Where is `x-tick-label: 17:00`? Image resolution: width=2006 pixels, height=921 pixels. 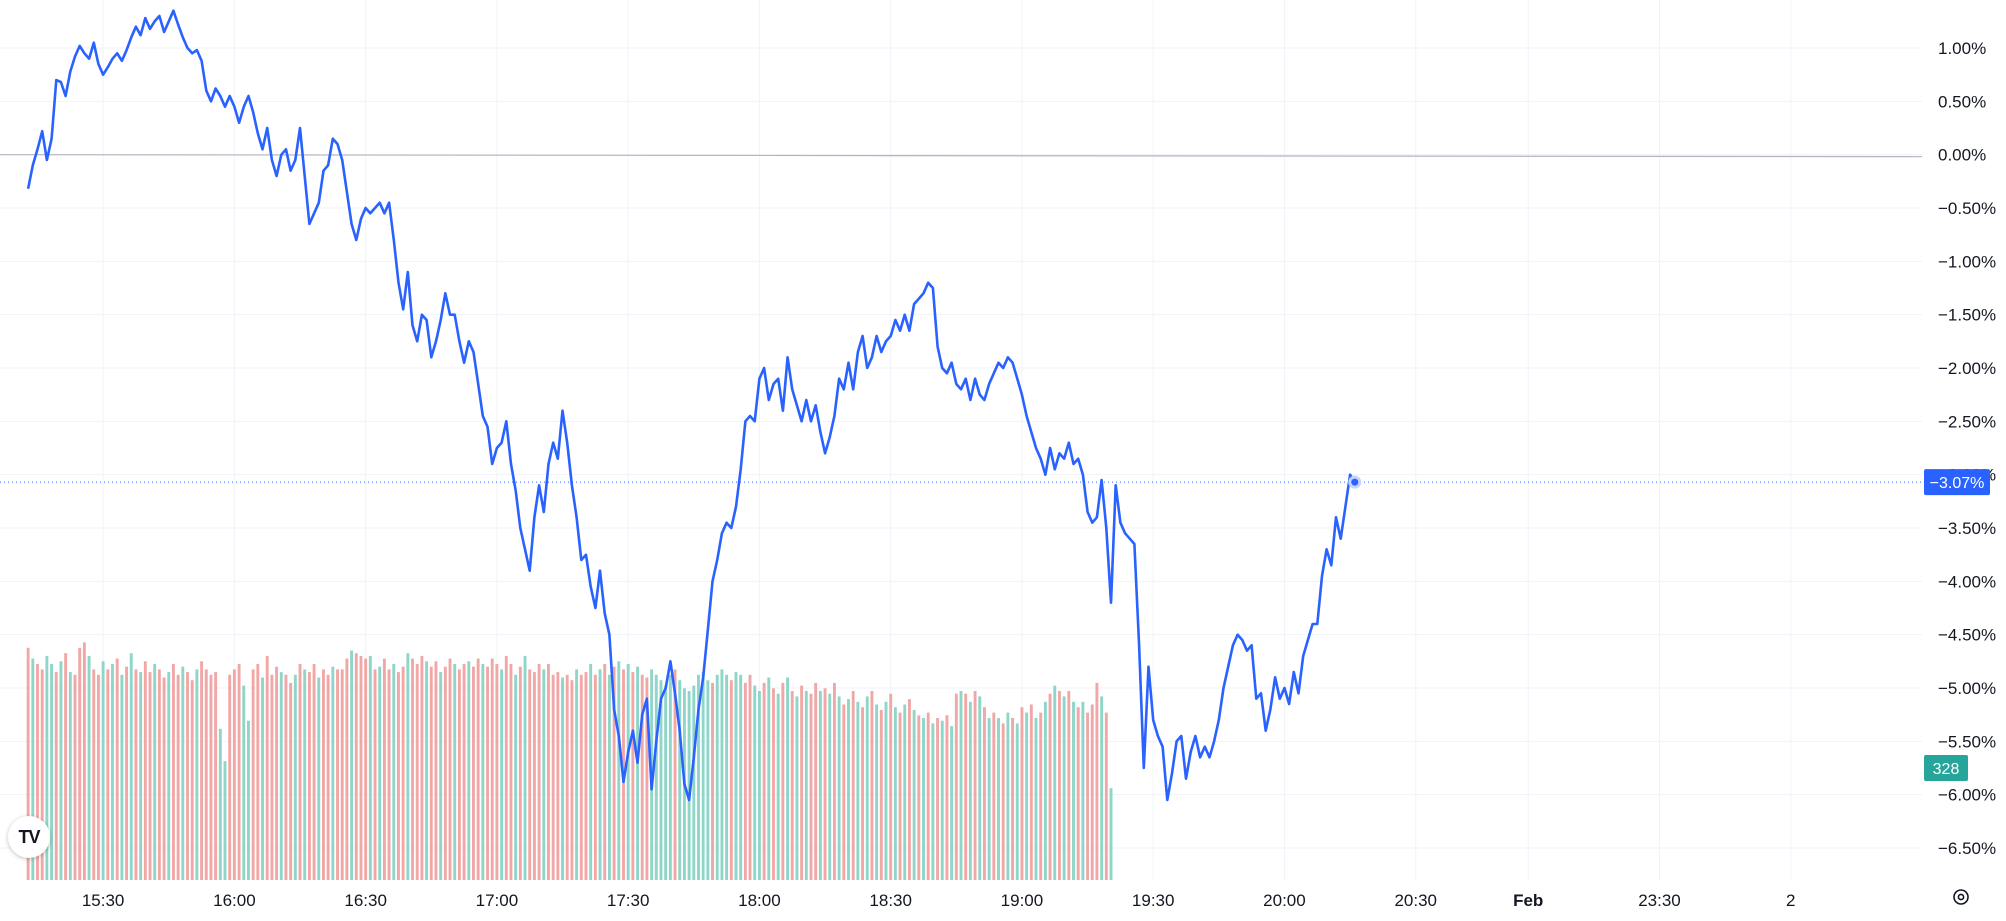 x-tick-label: 17:00 is located at coordinates (497, 900).